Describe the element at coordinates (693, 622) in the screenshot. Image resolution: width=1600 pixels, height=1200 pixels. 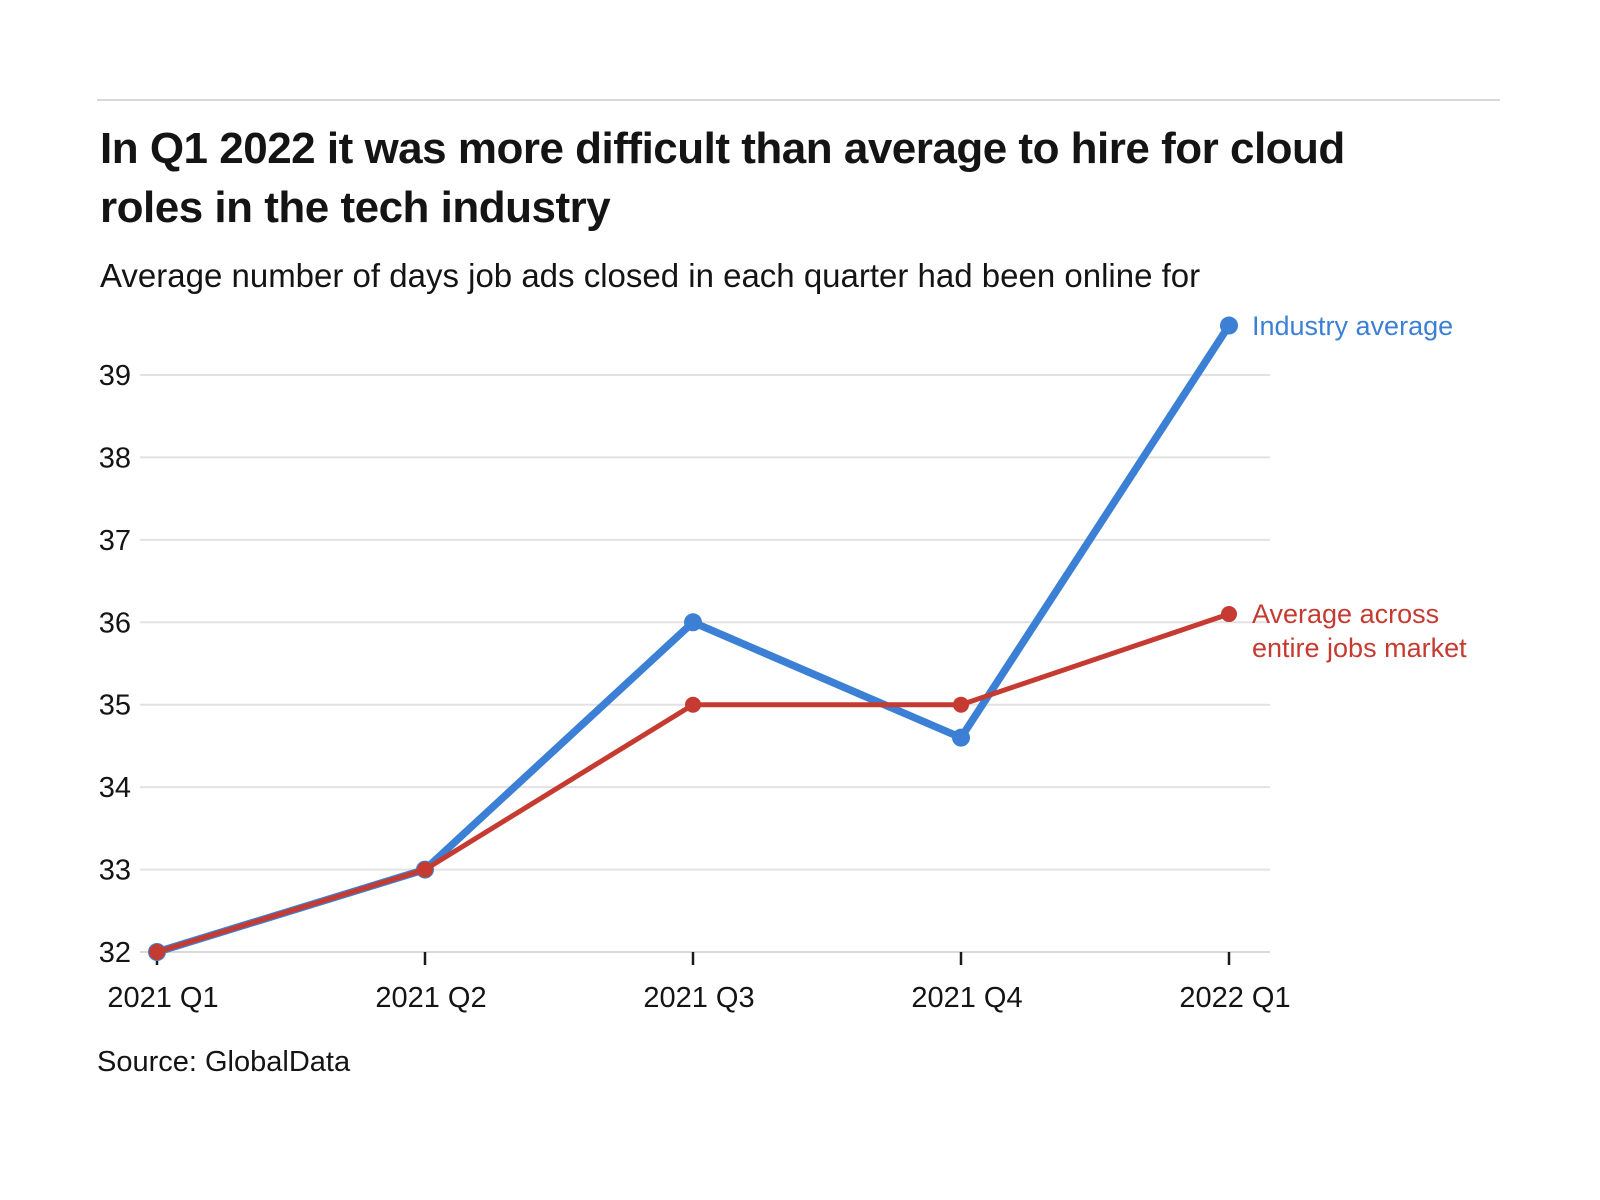
I see `data-point-industry-average-2021 Q3` at that location.